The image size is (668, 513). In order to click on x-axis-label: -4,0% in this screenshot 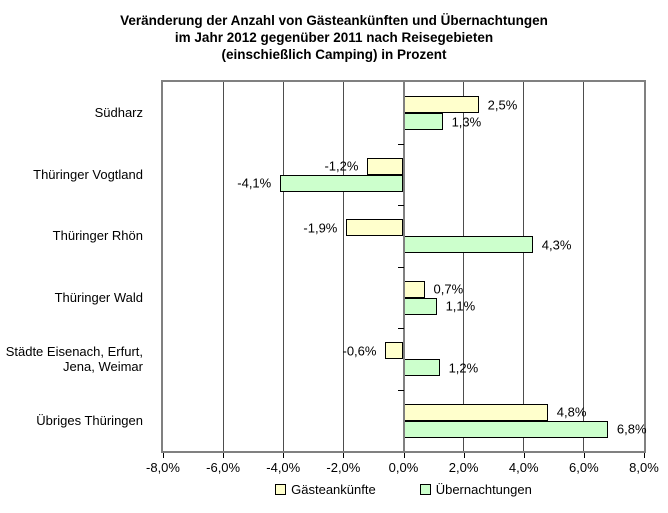, I will do `click(283, 467)`.